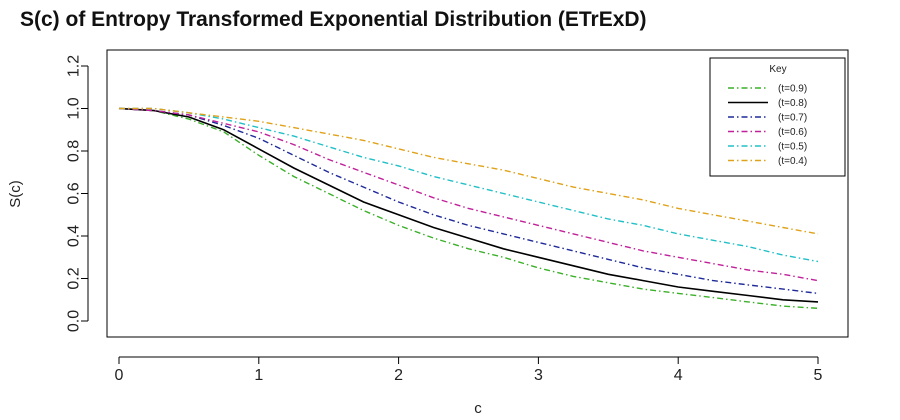 This screenshot has width=900, height=420. What do you see at coordinates (792, 118) in the screenshot?
I see `legend-label: (t=0.7)` at bounding box center [792, 118].